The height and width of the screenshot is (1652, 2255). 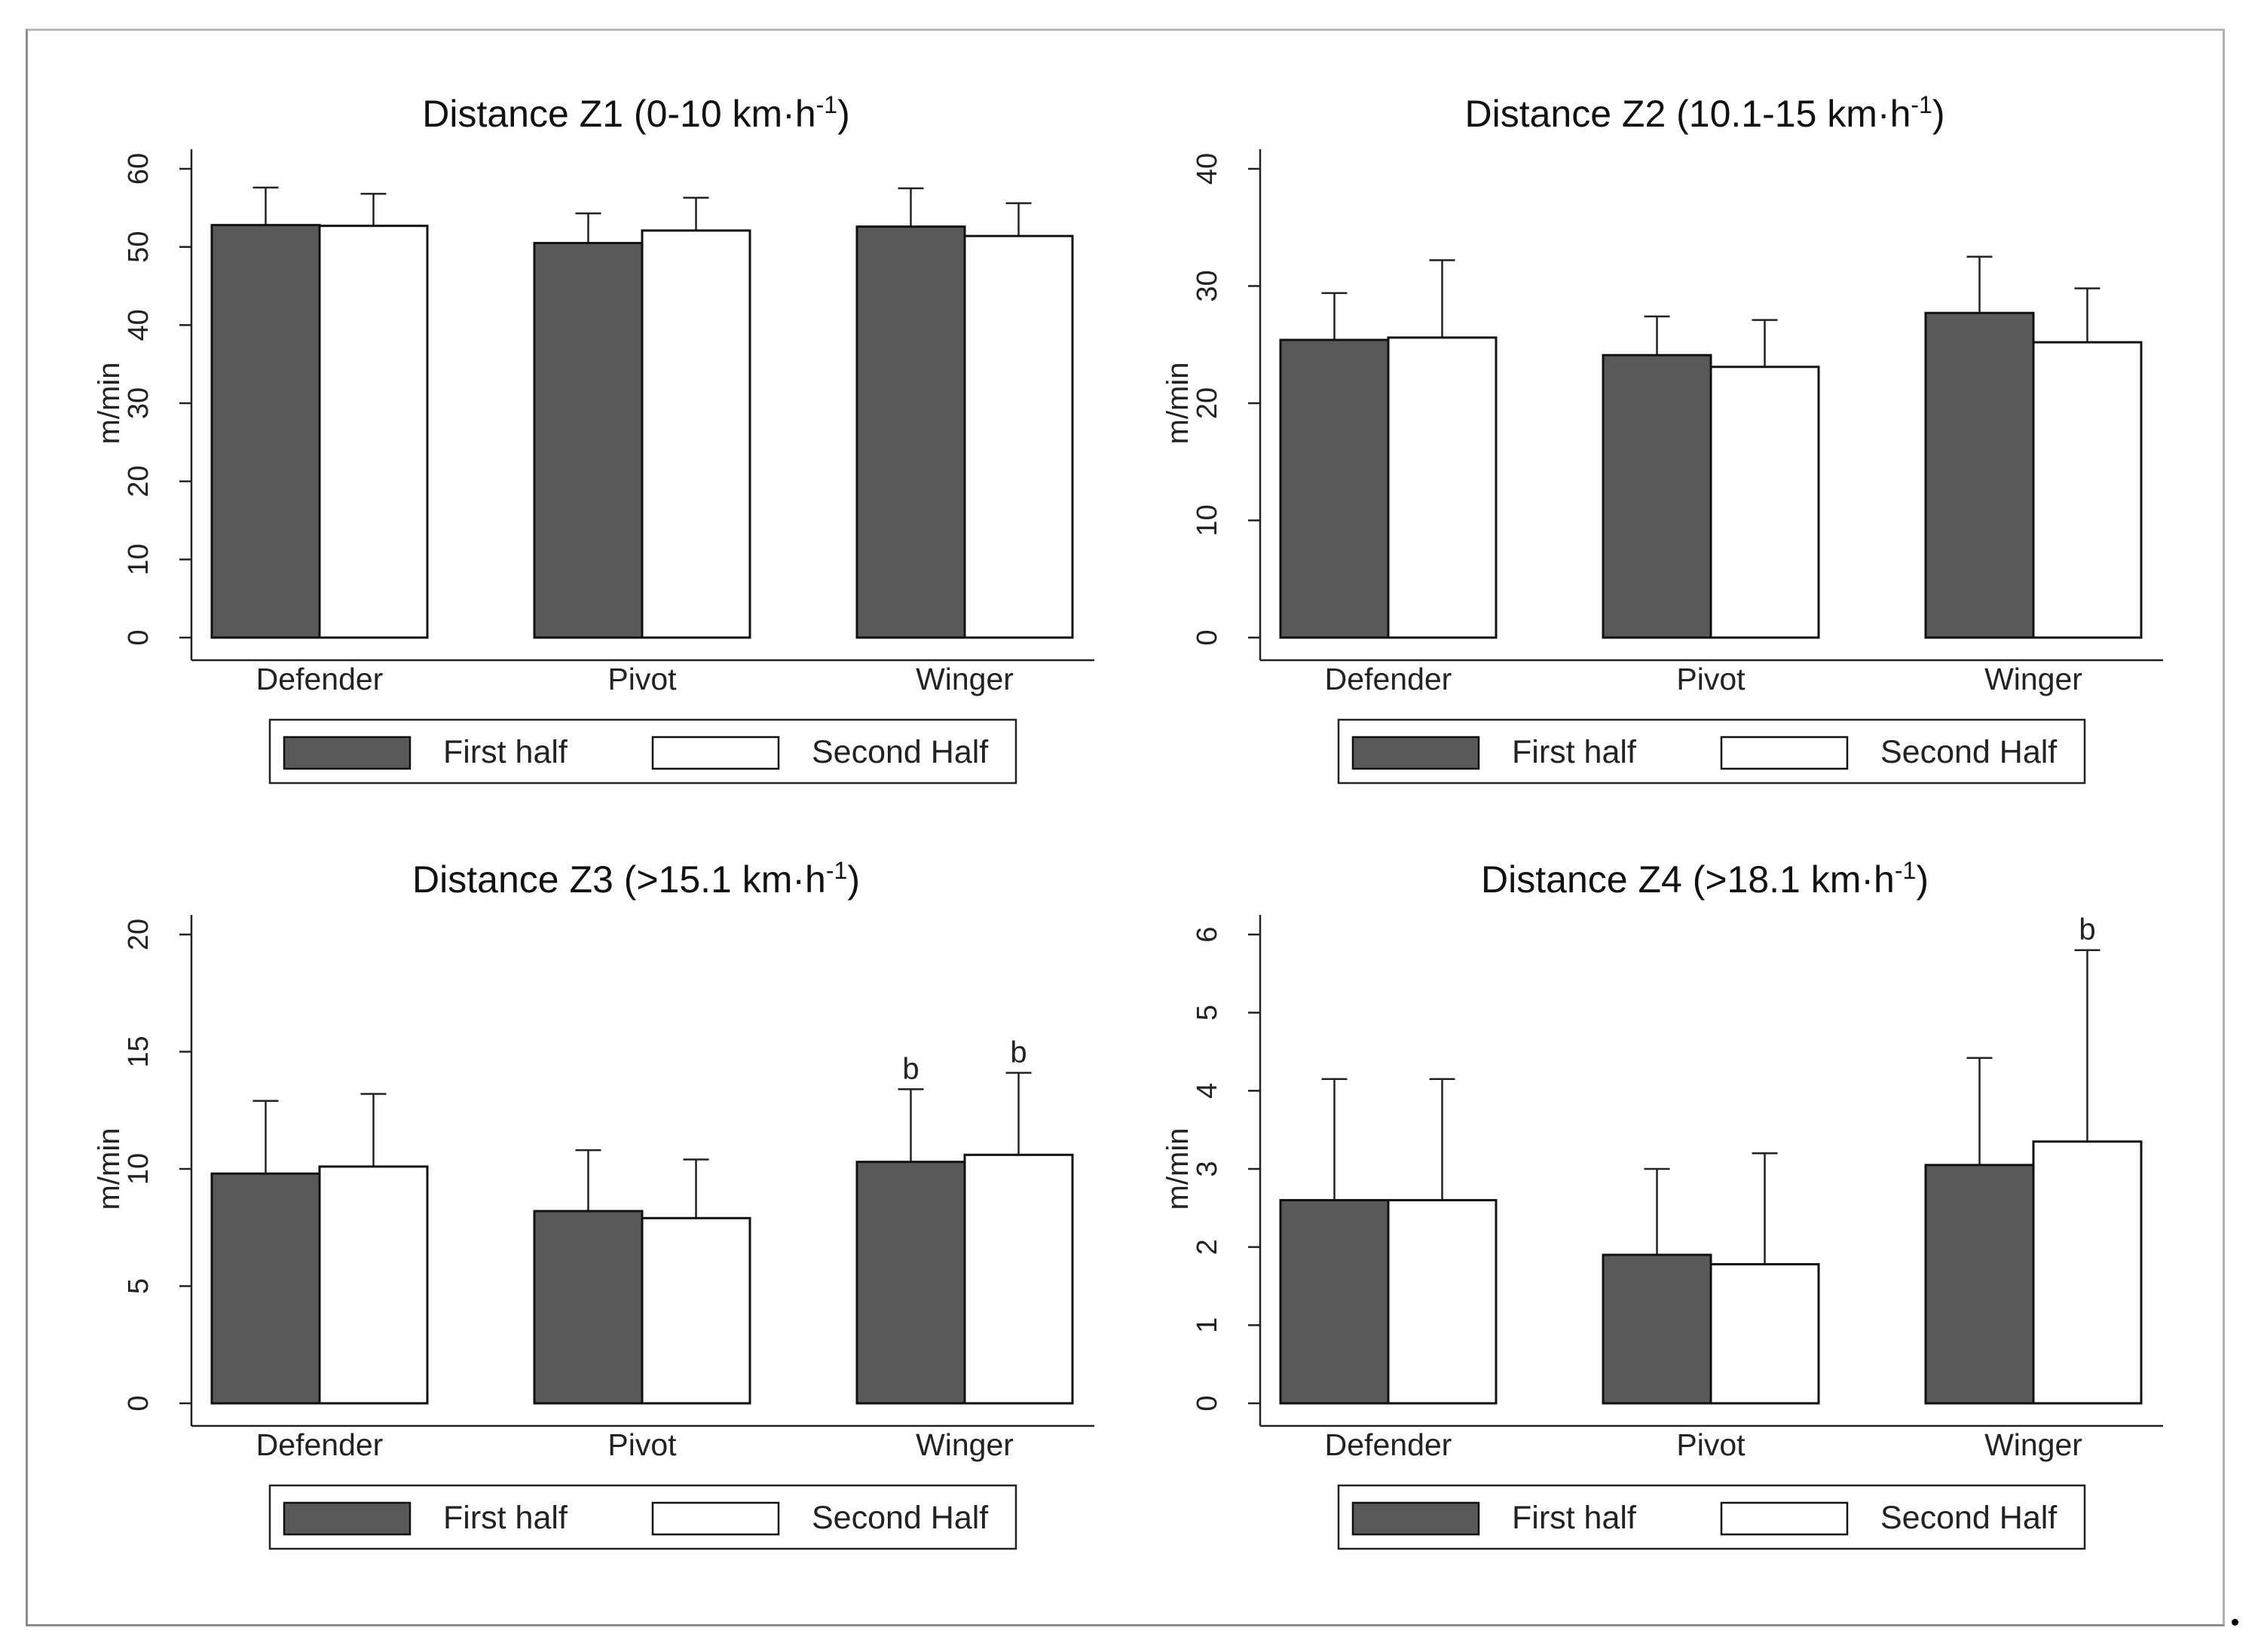 I want to click on chart-title-main: Distance Z2 (10.1-15 km·h, so click(x=1687, y=114).